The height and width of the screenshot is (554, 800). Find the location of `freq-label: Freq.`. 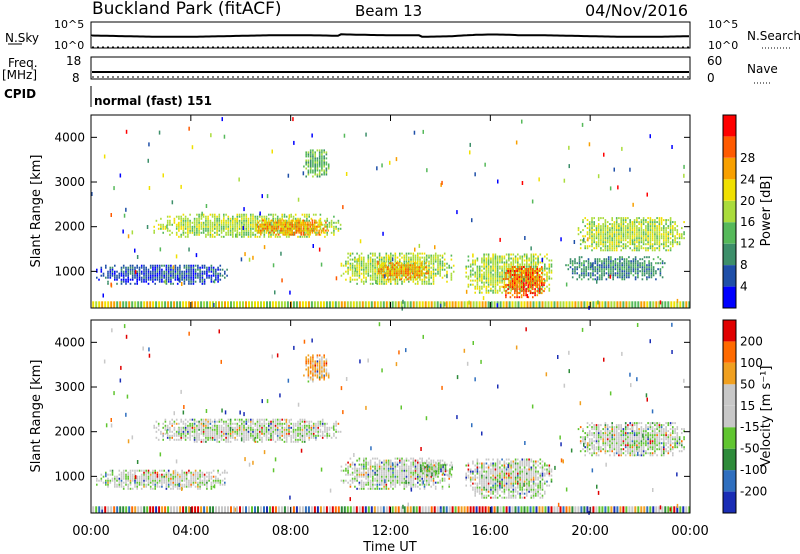

freq-label: Freq. is located at coordinates (23, 63).